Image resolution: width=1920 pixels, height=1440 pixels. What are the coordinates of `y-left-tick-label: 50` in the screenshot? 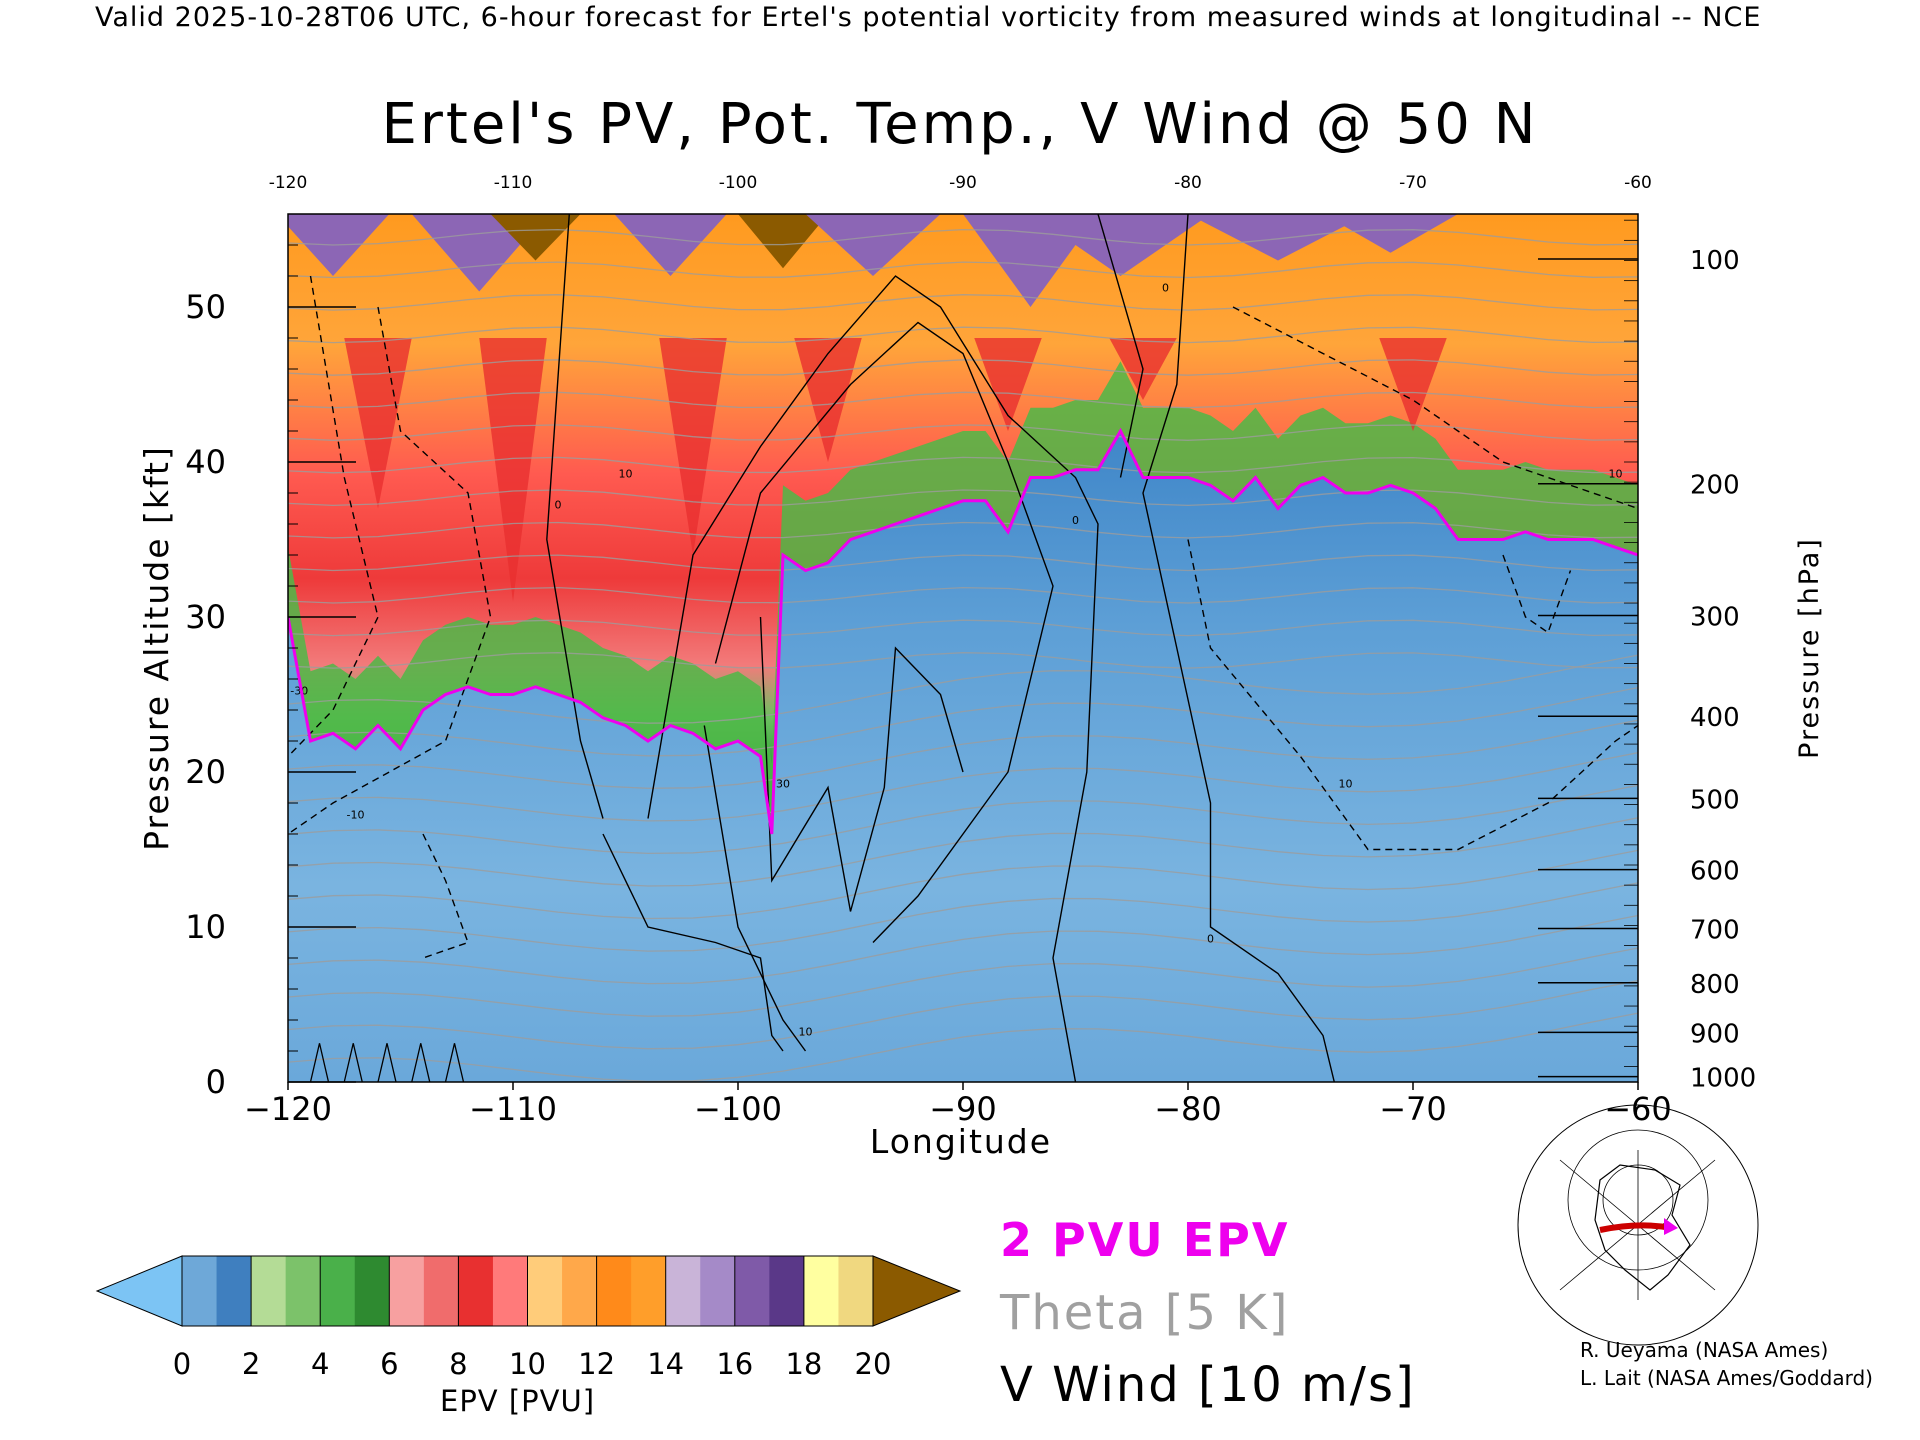 It's located at (205, 307).